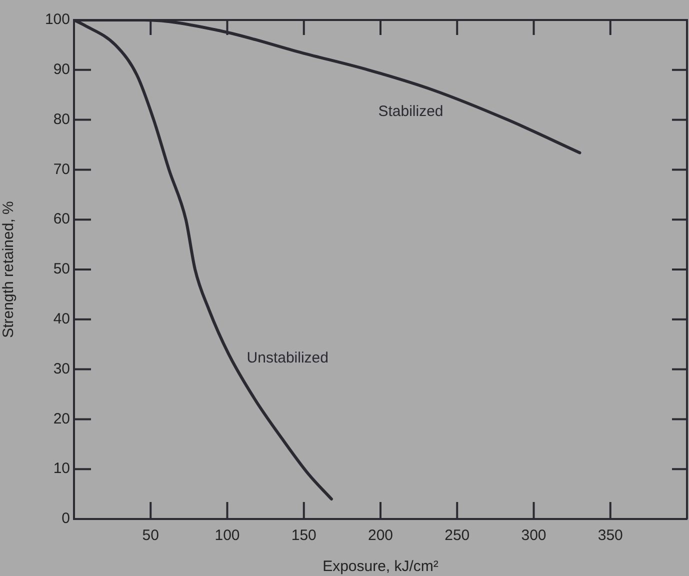 This screenshot has height=576, width=689. What do you see at coordinates (57, 19) in the screenshot?
I see `y-tick-label: 100` at bounding box center [57, 19].